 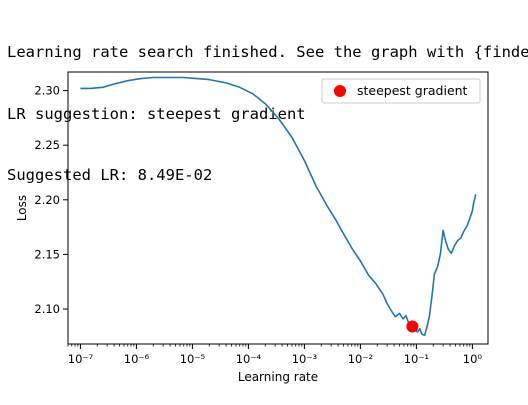 I want to click on suggested-lr-marker, so click(x=412, y=326).